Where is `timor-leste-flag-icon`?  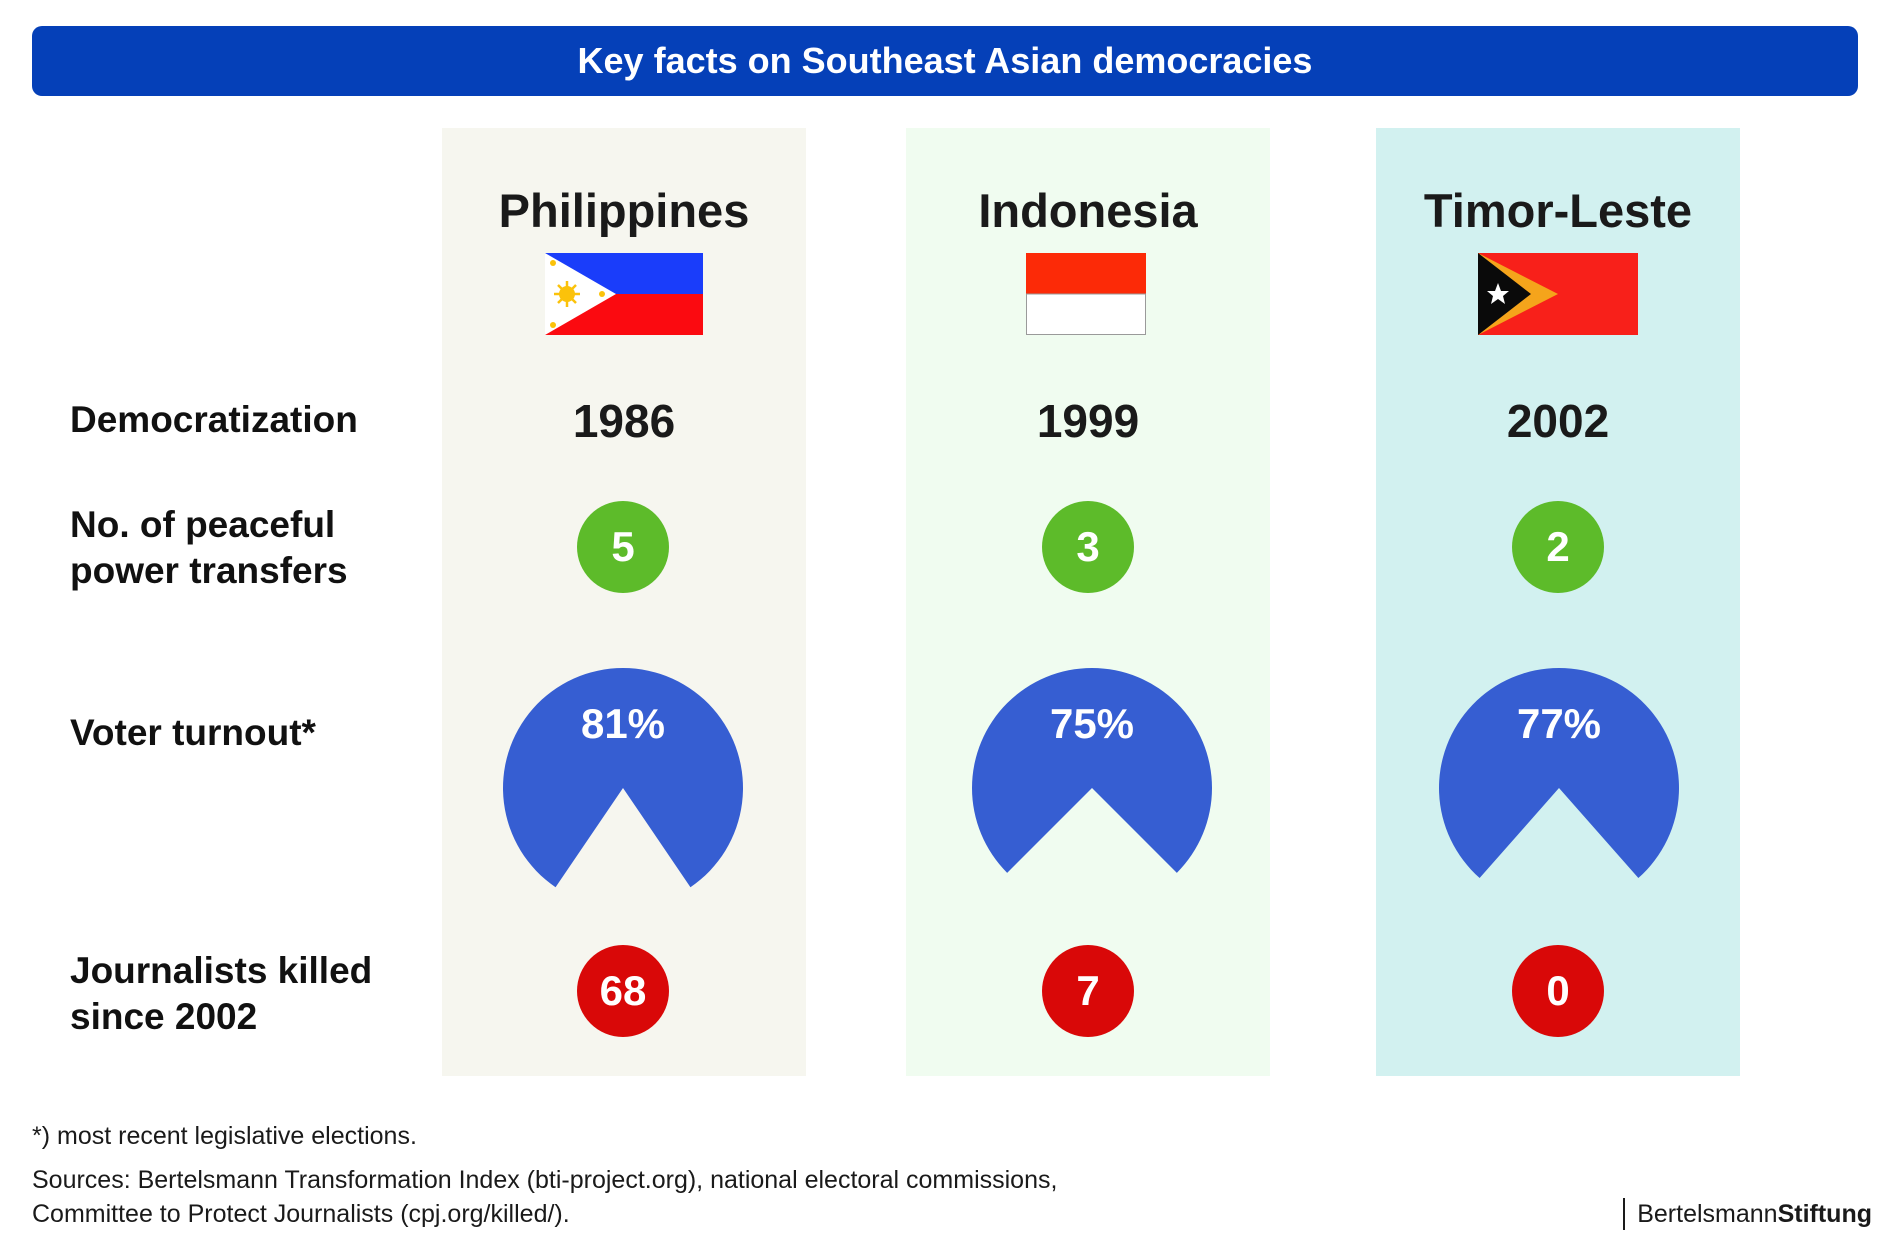
timor-leste-flag-icon is located at coordinates (1558, 294).